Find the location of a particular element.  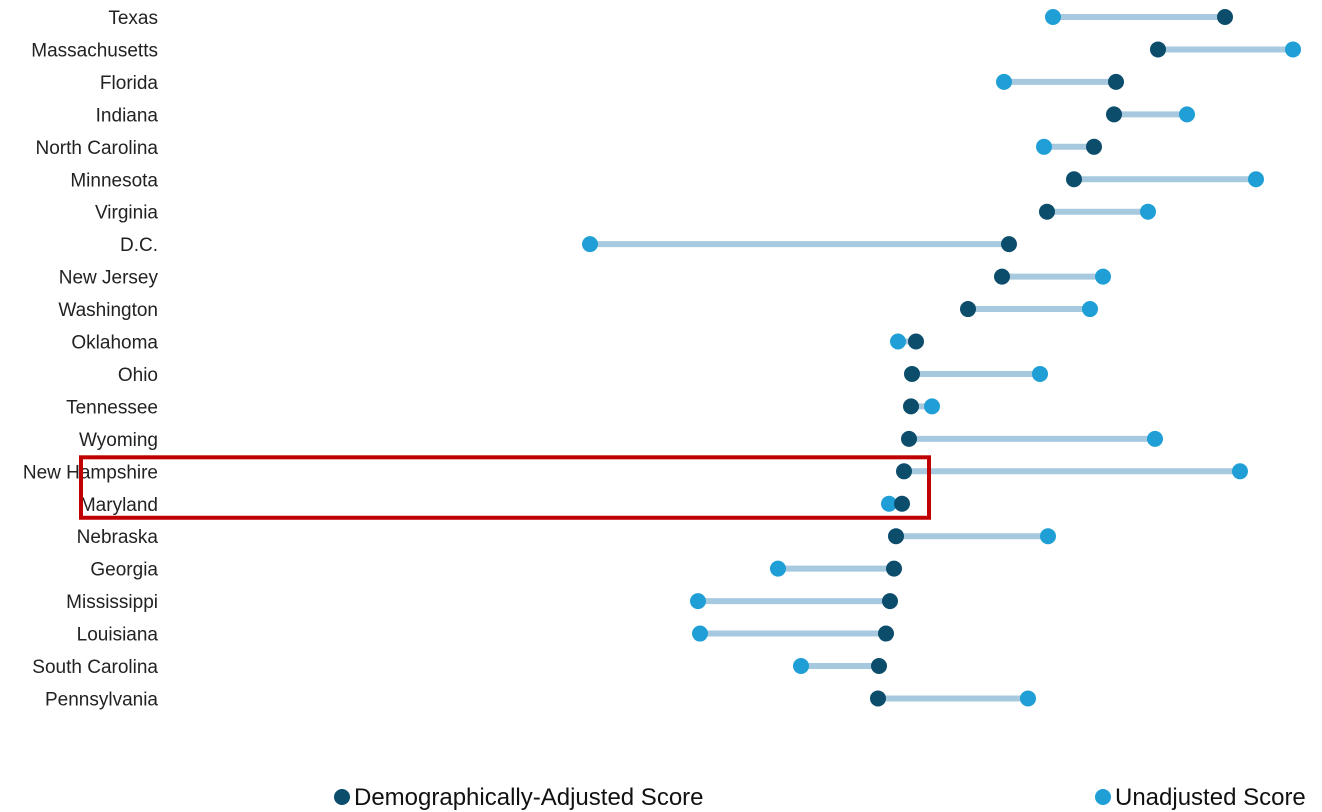

state-label-d-c: D.C. is located at coordinates (139, 245).